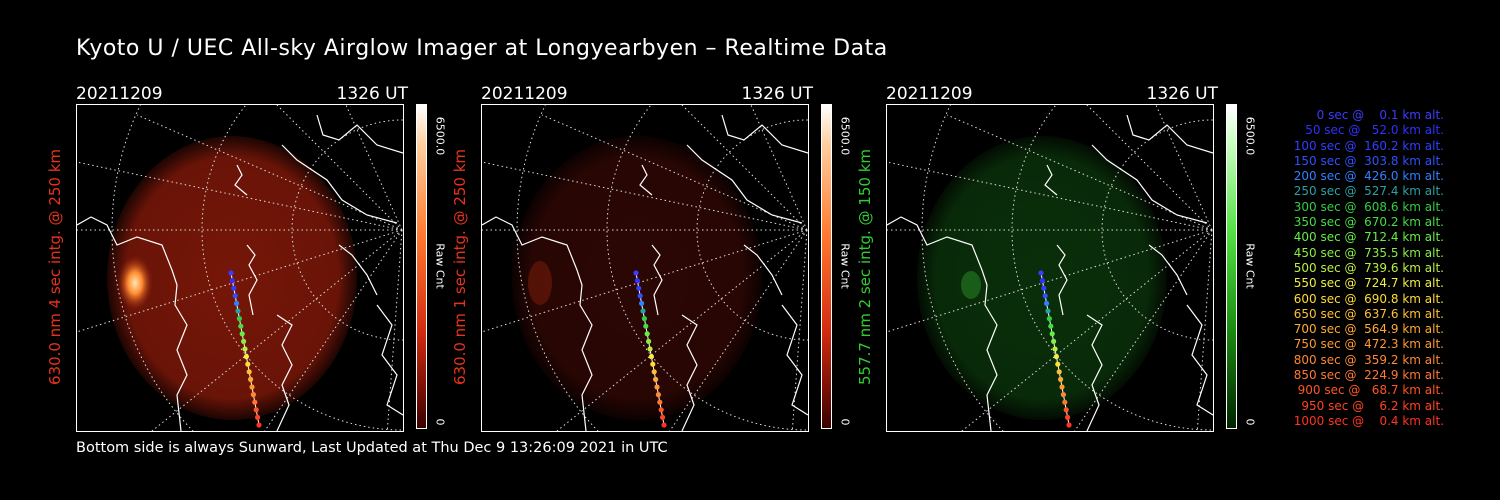 The height and width of the screenshot is (500, 1500). I want to click on legend-entry: 400 sec @ 712.4 km alt., so click(1366, 237).